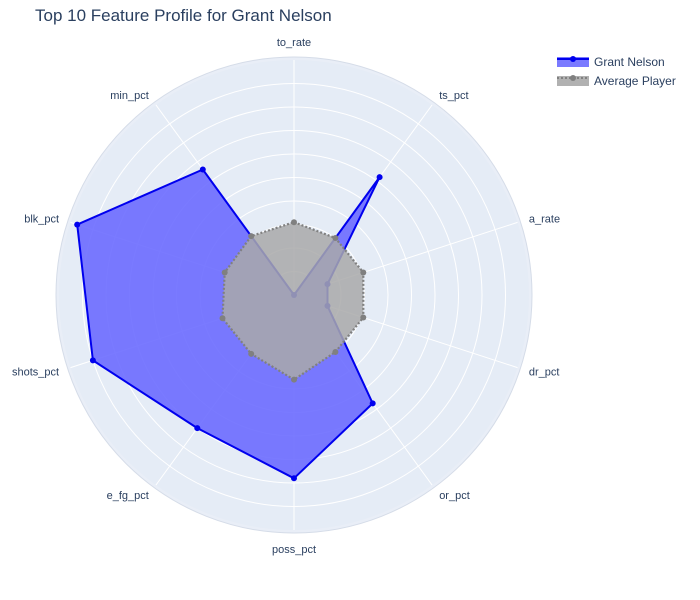 This screenshot has height=600, width=700. Describe the element at coordinates (544, 220) in the screenshot. I see `category-label-a_rate: a_rate` at that location.